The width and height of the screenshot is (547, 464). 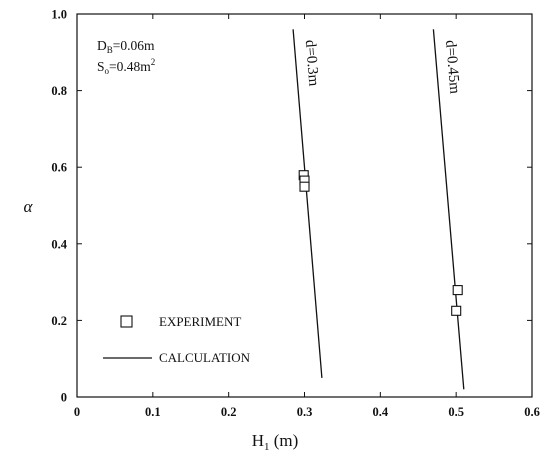 I want to click on x-tick-label: 0.1, so click(x=153, y=412).